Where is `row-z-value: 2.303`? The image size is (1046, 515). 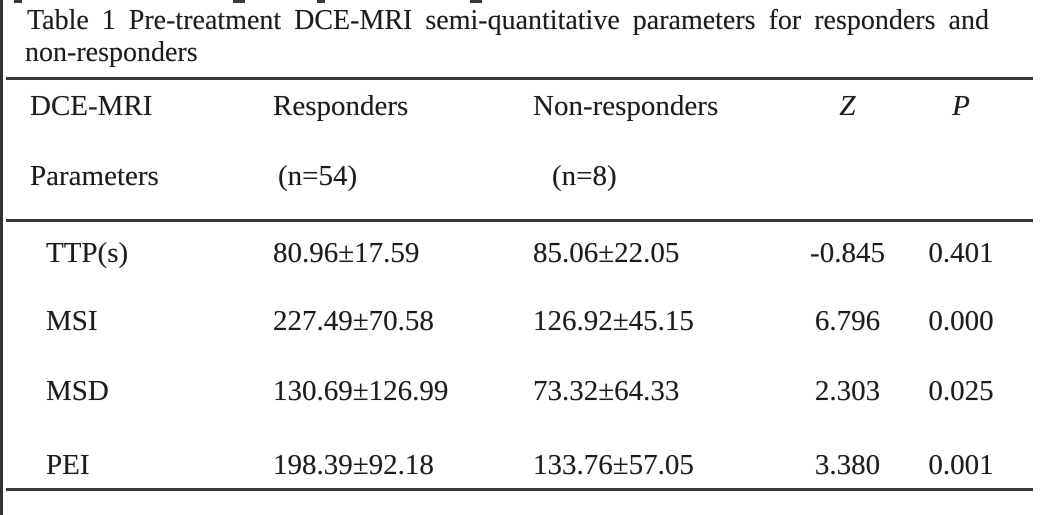 row-z-value: 2.303 is located at coordinates (847, 391).